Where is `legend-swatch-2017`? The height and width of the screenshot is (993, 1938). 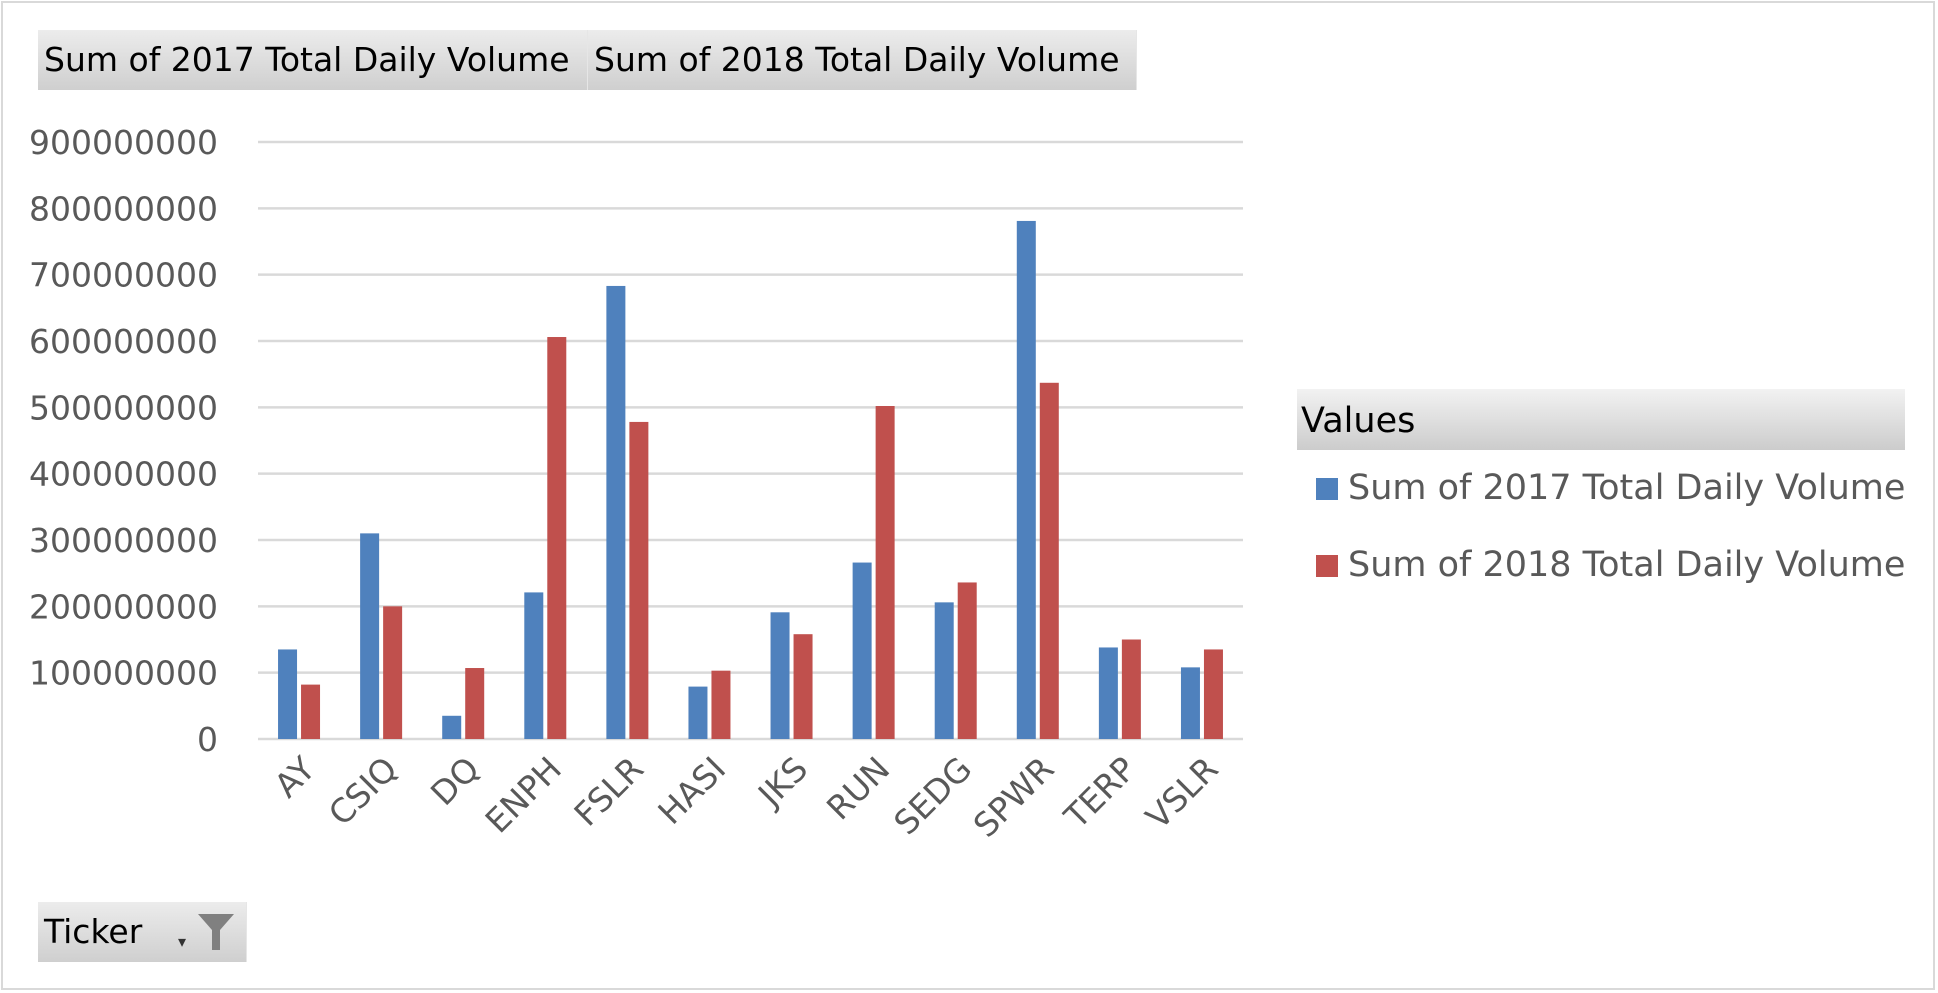 legend-swatch-2017 is located at coordinates (1327, 489).